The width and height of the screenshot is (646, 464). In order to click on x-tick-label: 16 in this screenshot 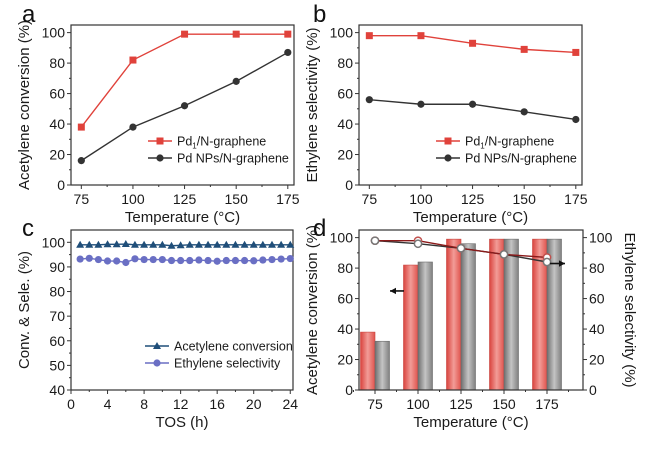, I will do `click(217, 404)`.